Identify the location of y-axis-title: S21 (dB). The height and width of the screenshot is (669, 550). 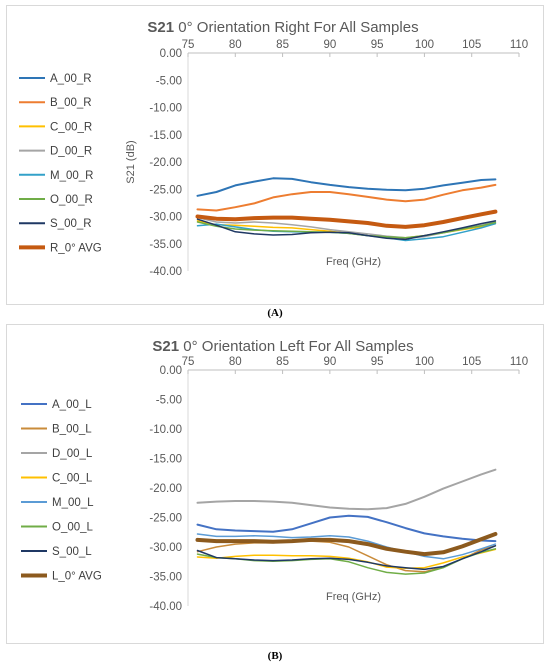
(131, 161).